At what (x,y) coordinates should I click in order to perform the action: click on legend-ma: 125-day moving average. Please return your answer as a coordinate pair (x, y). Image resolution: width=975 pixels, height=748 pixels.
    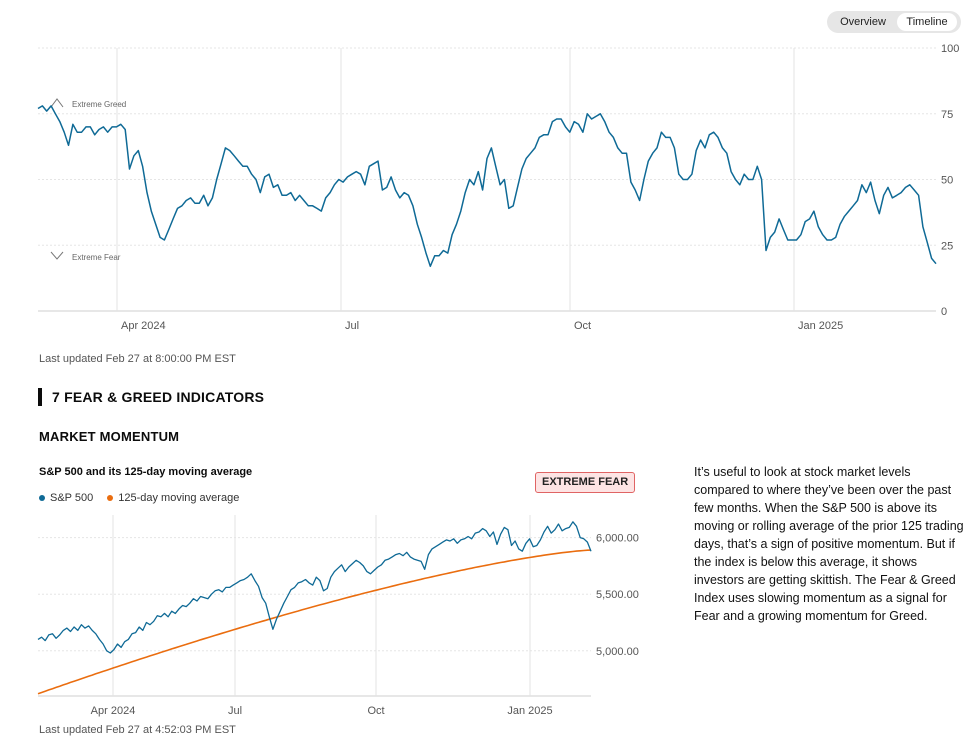
    Looking at the image, I should click on (173, 498).